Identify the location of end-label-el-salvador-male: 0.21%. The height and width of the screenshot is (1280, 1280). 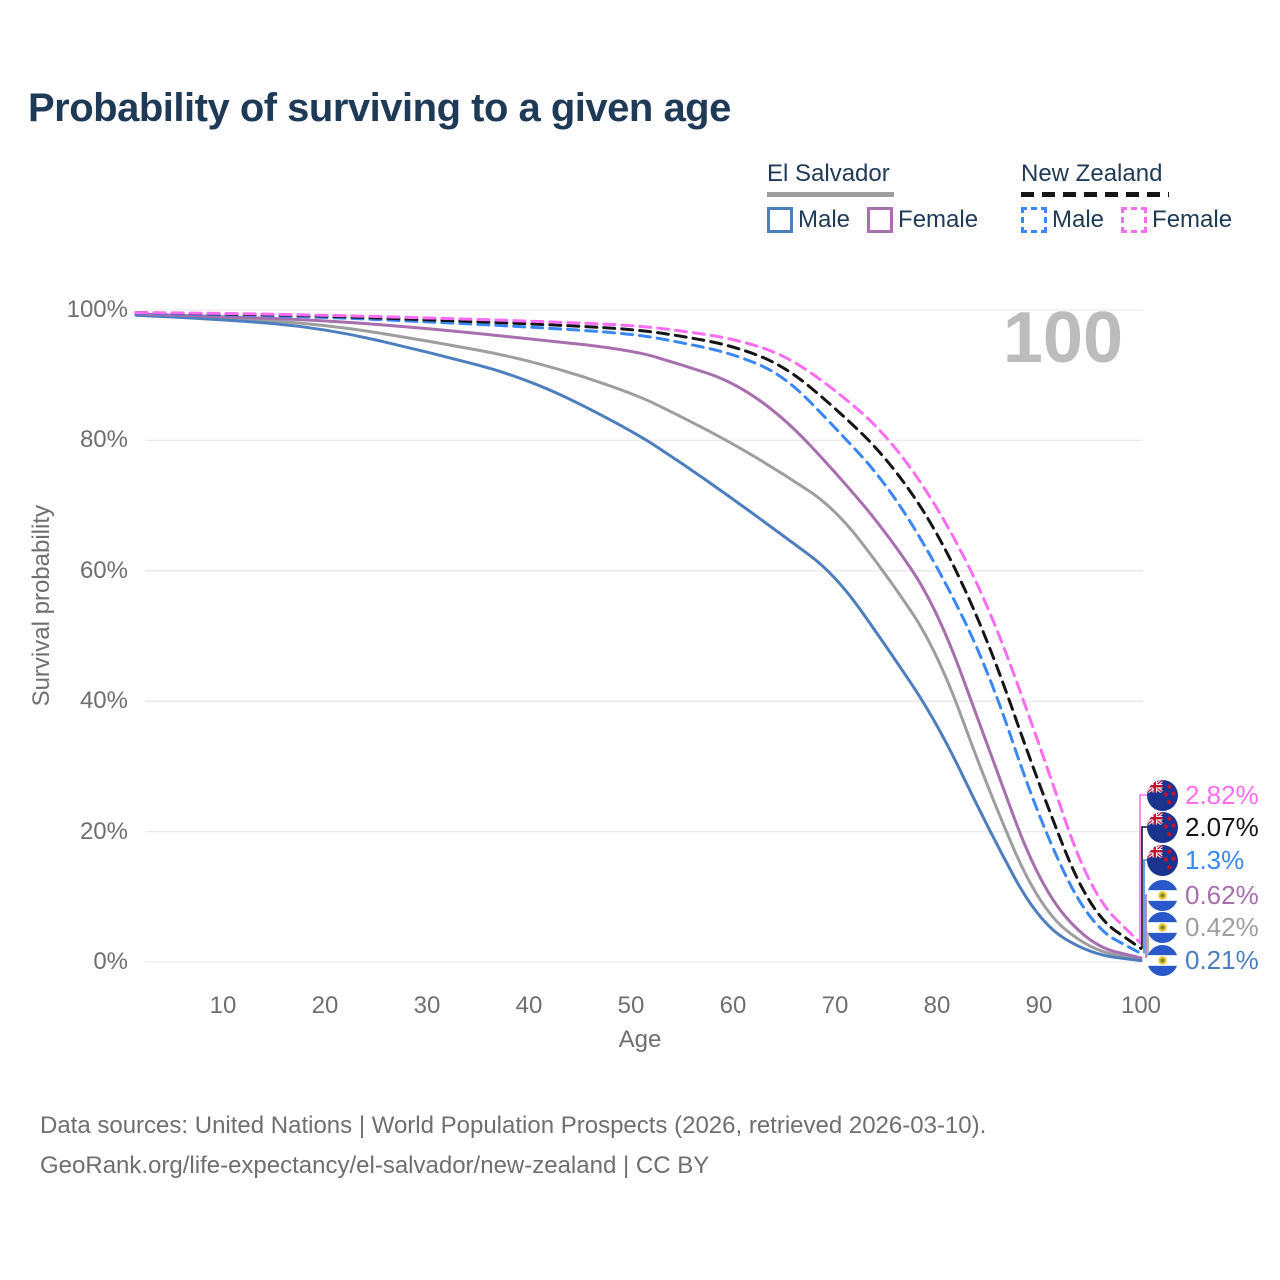
(1203, 960).